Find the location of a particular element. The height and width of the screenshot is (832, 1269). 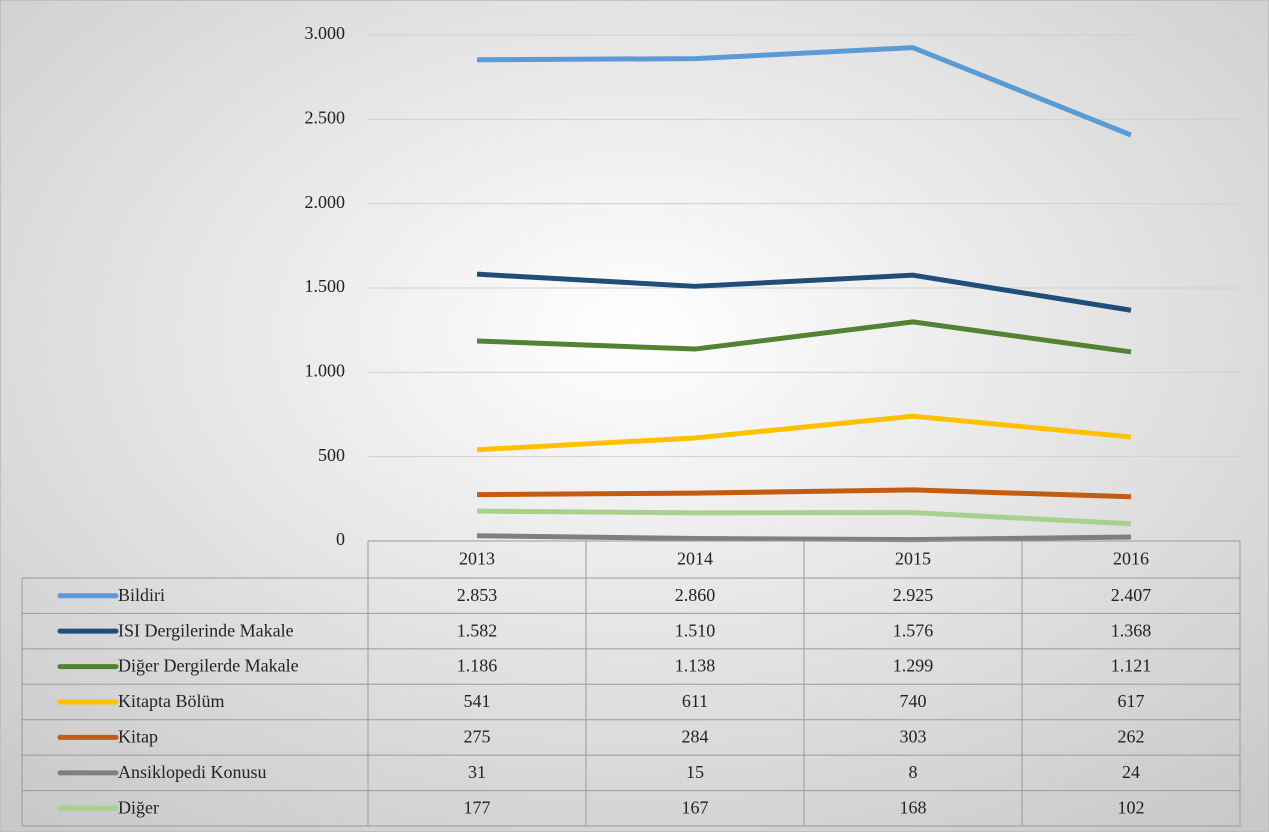

legend-label: Kitapta Bölüm is located at coordinates (171, 701).